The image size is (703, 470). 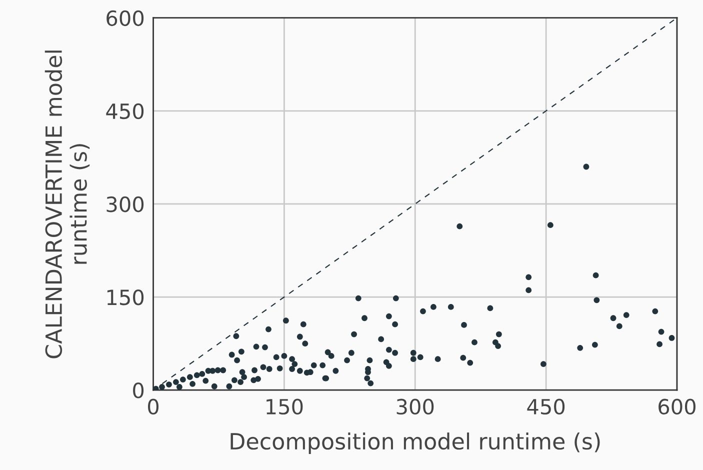 What do you see at coordinates (415, 443) in the screenshot?
I see `x-axis-title: Decomposition model runtime (s)` at bounding box center [415, 443].